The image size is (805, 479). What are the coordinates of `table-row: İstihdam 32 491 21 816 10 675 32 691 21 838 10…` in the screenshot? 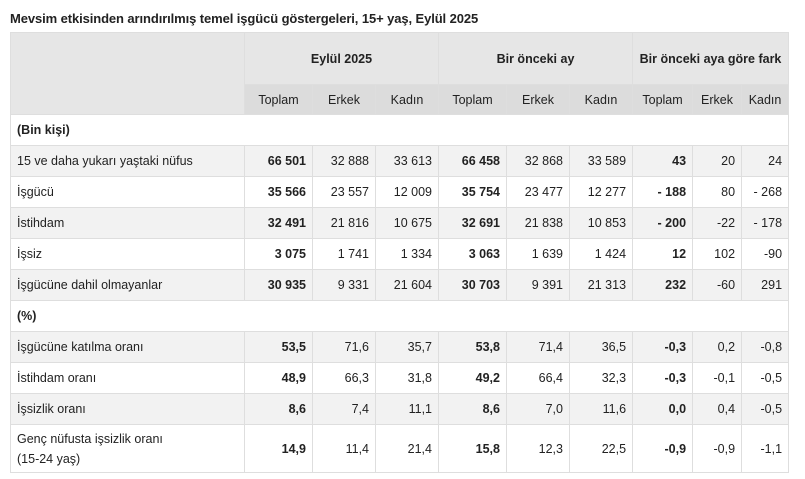 It's located at (400, 223).